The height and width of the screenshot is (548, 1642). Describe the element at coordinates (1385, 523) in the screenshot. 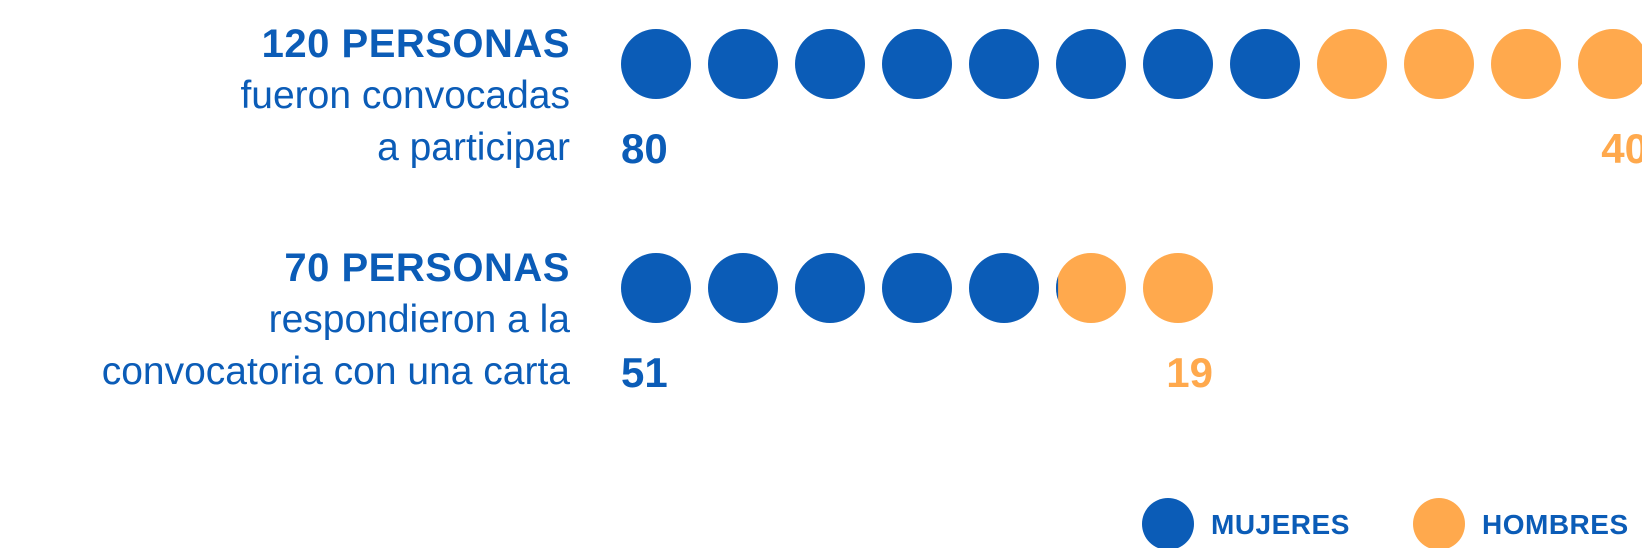

I see `legend: MUJERES HOMBRES` at that location.